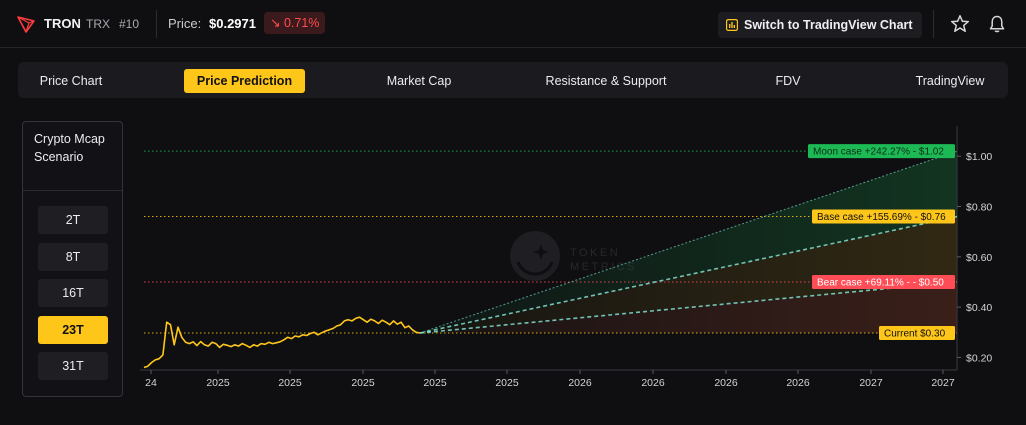  What do you see at coordinates (960, 24) in the screenshot?
I see `star-icon` at bounding box center [960, 24].